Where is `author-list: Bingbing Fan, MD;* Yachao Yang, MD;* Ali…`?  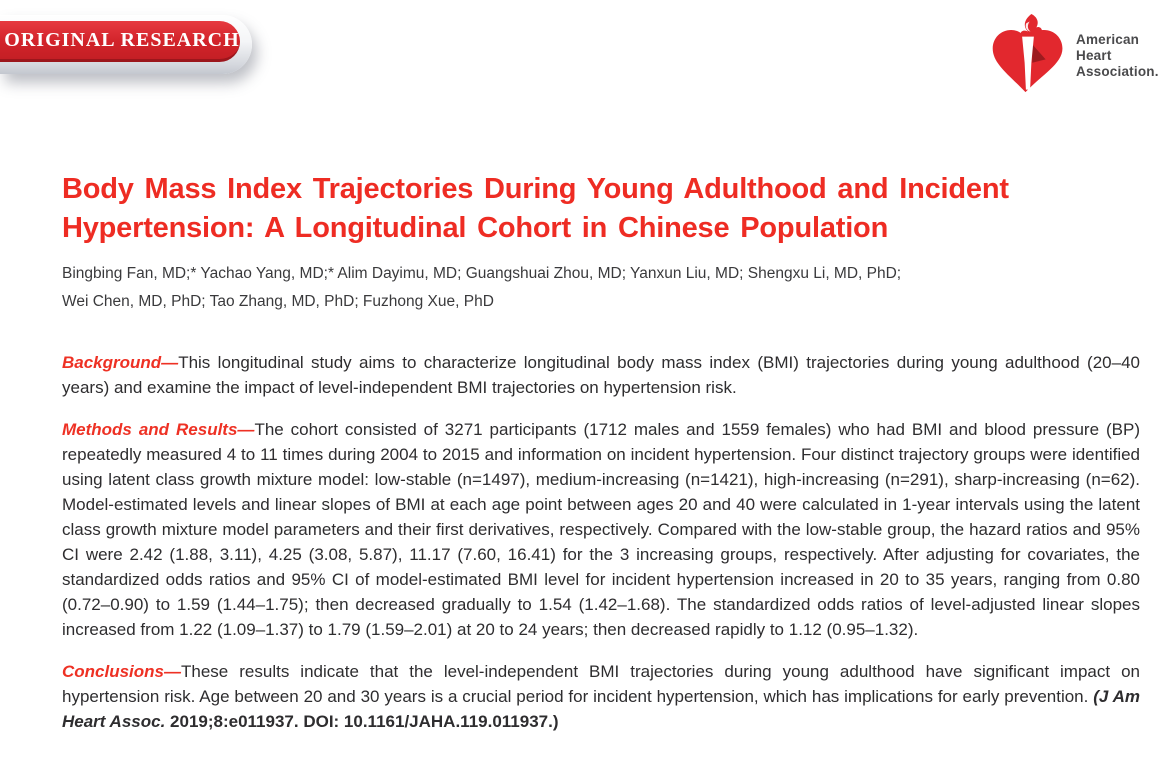
author-list: Bingbing Fan, MD;* Yachao Yang, MD;* Ali… is located at coordinates (597, 288).